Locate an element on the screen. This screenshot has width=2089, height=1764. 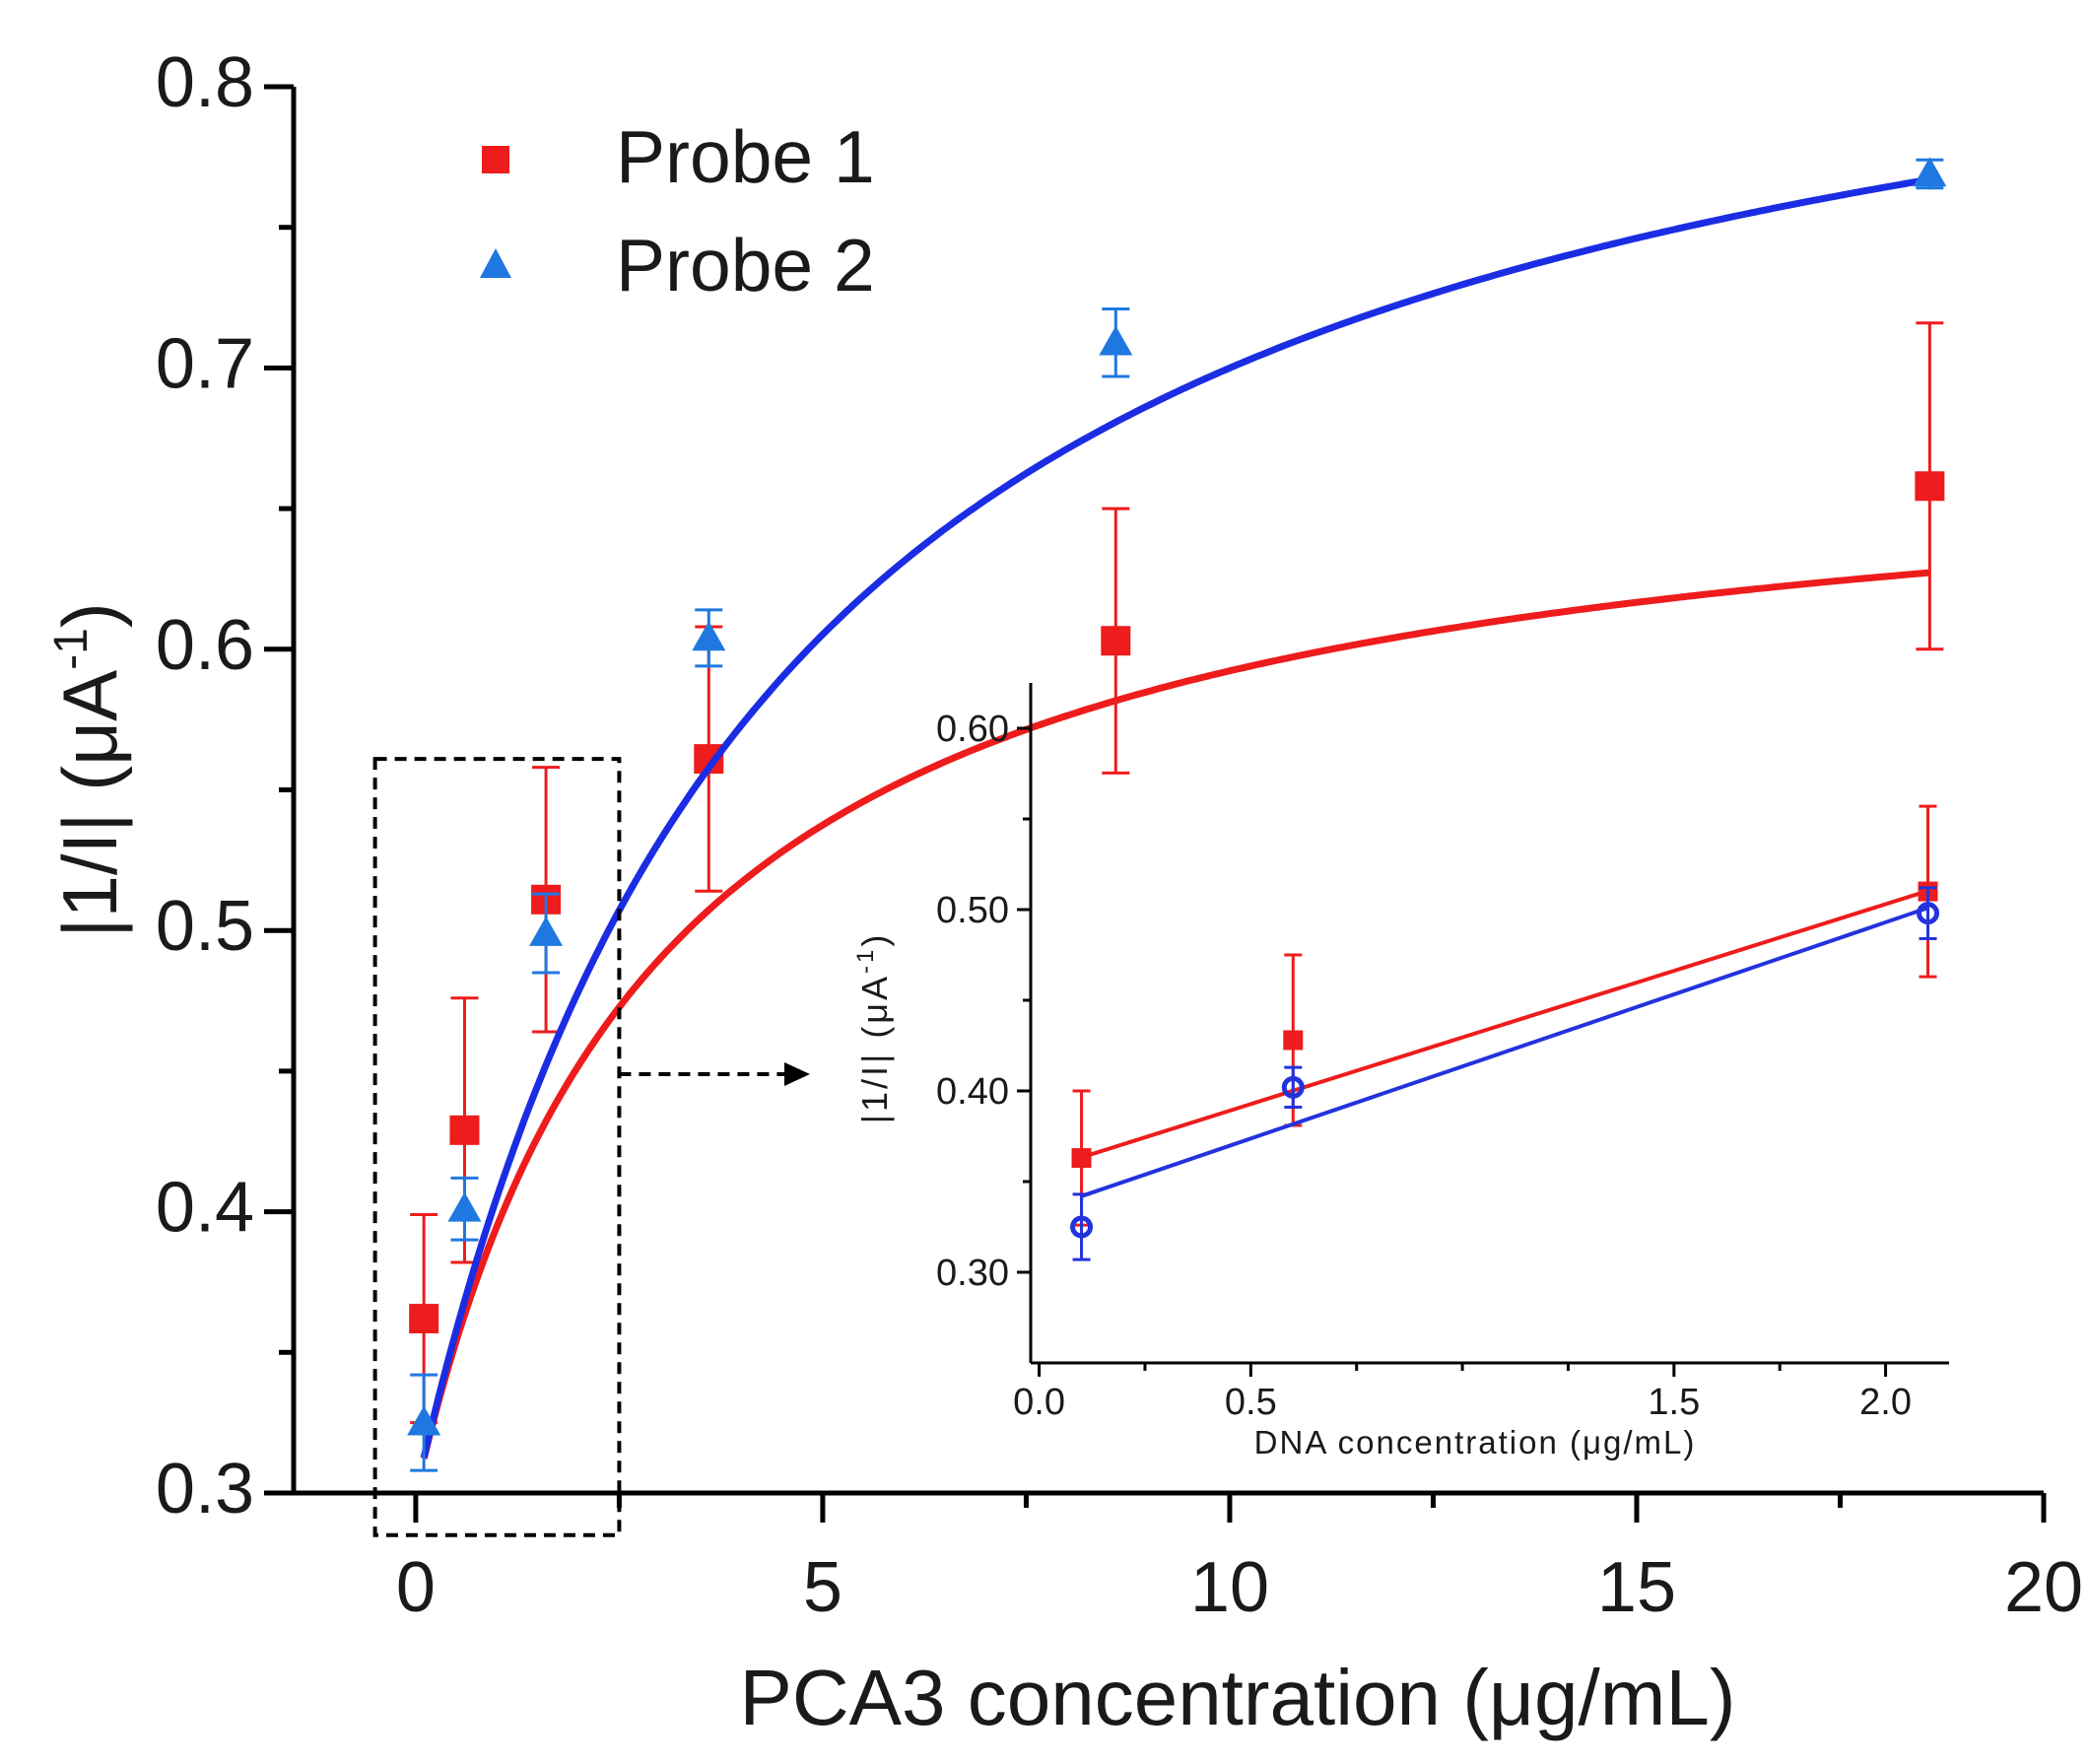
y-tick-label: 0.3 is located at coordinates (205, 1489).